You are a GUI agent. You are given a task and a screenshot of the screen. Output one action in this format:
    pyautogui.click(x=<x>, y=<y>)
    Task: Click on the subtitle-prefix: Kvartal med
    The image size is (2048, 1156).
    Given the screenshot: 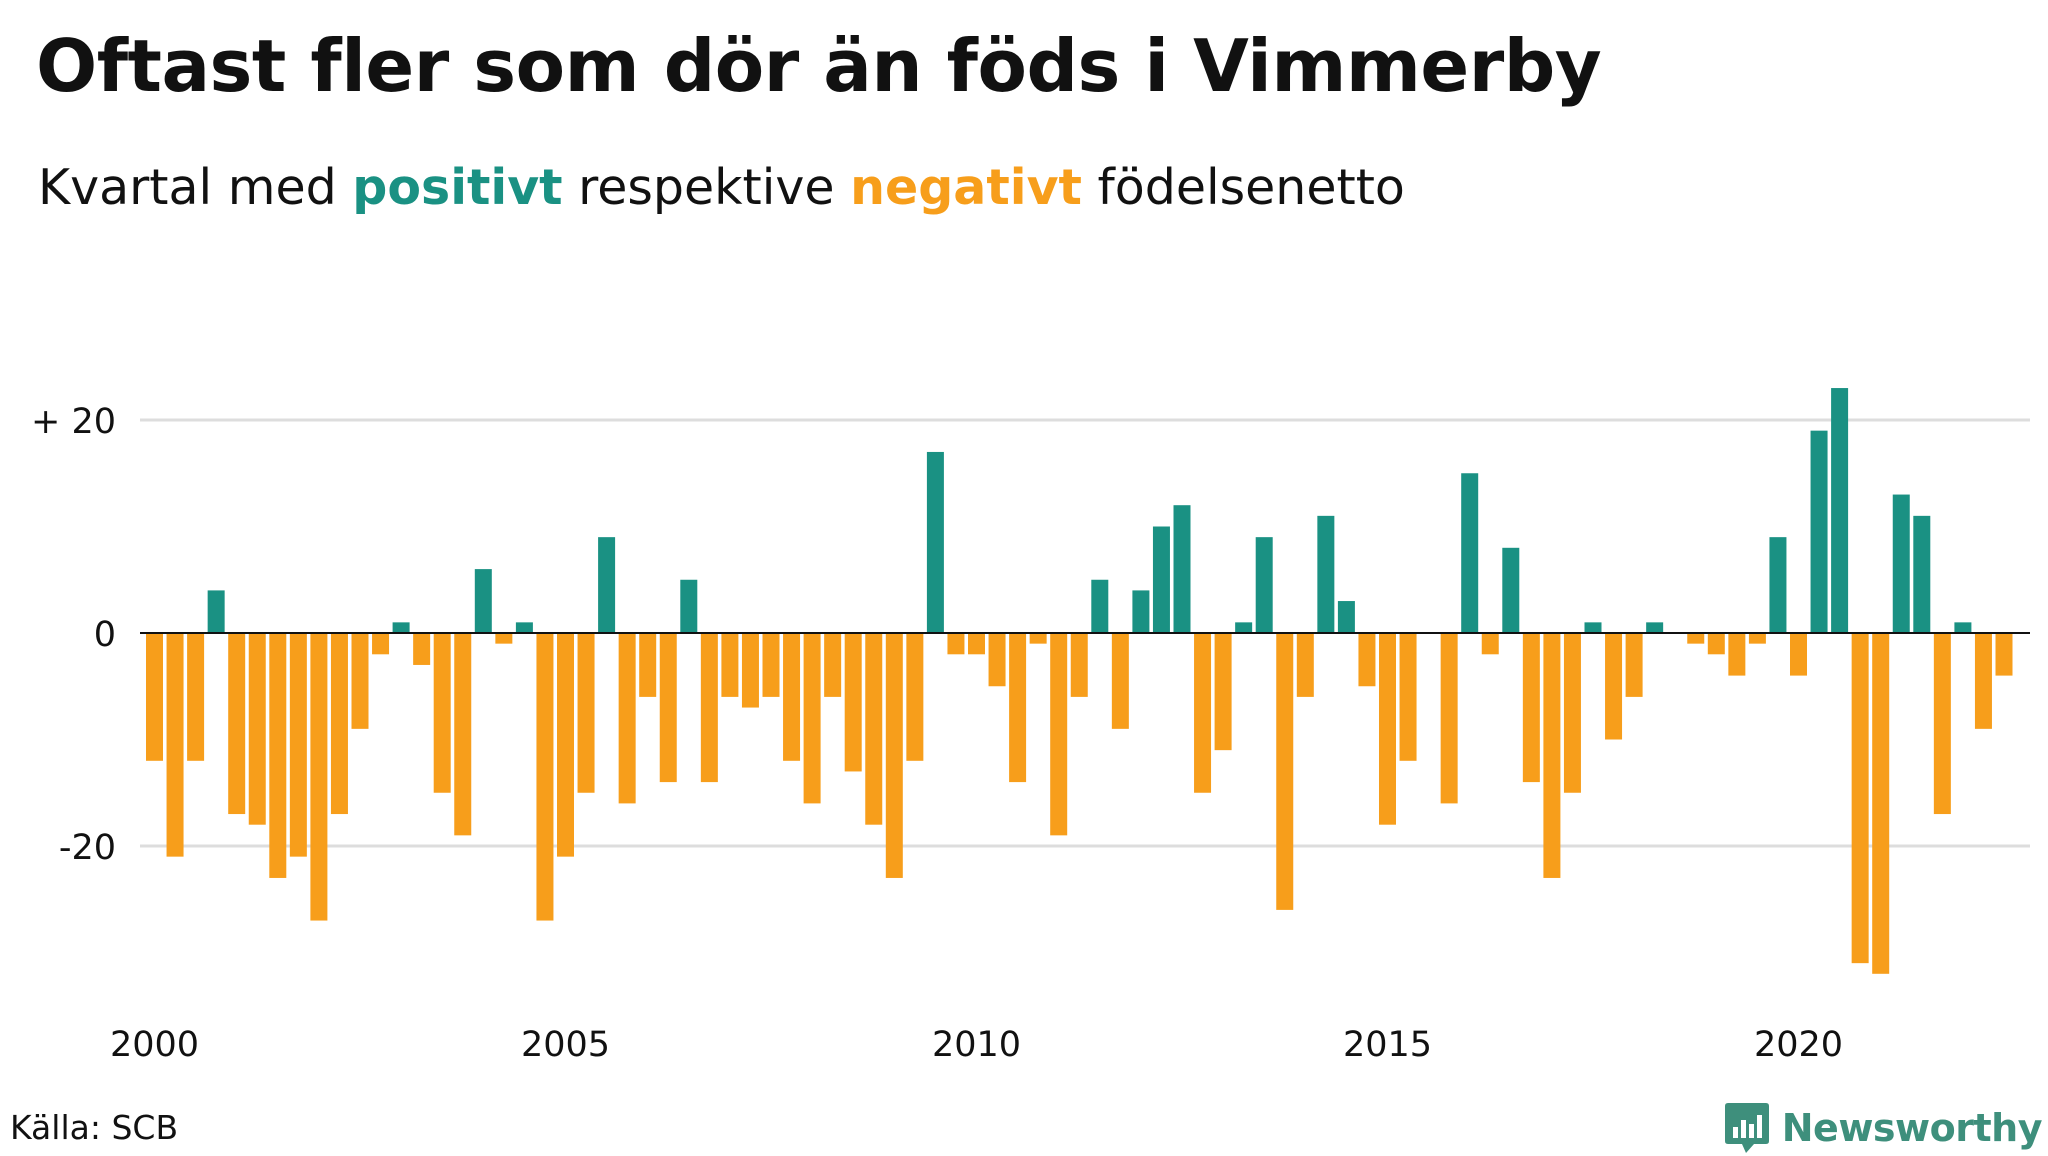 What is the action you would take?
    pyautogui.click(x=195, y=187)
    